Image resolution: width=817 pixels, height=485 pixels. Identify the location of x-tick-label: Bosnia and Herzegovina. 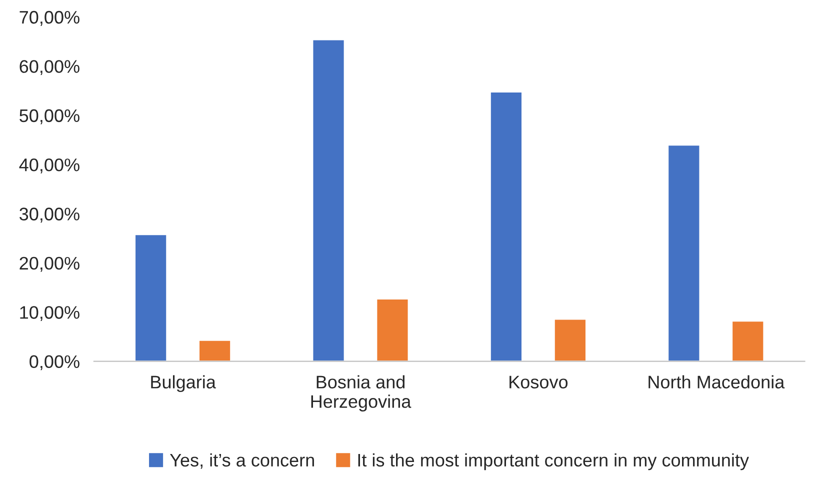
(361, 393).